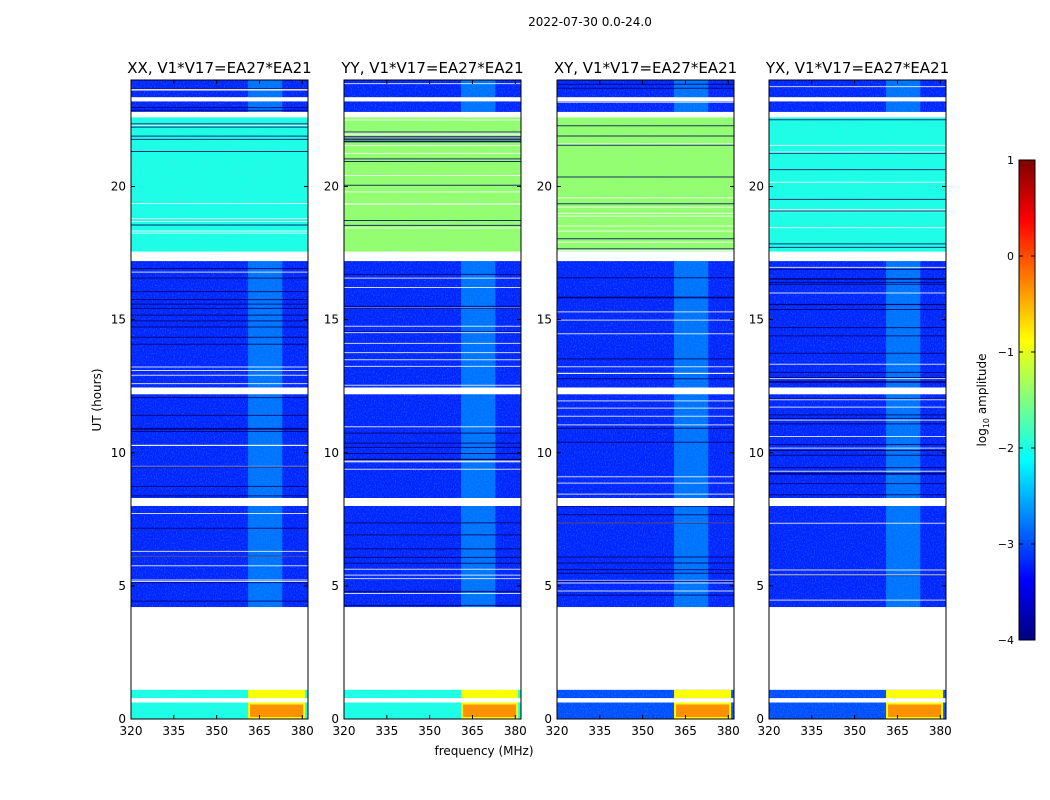  Describe the element at coordinates (431, 68) in the screenshot. I see `panel-title: YY, V1*V17=EA27*EA21` at that location.